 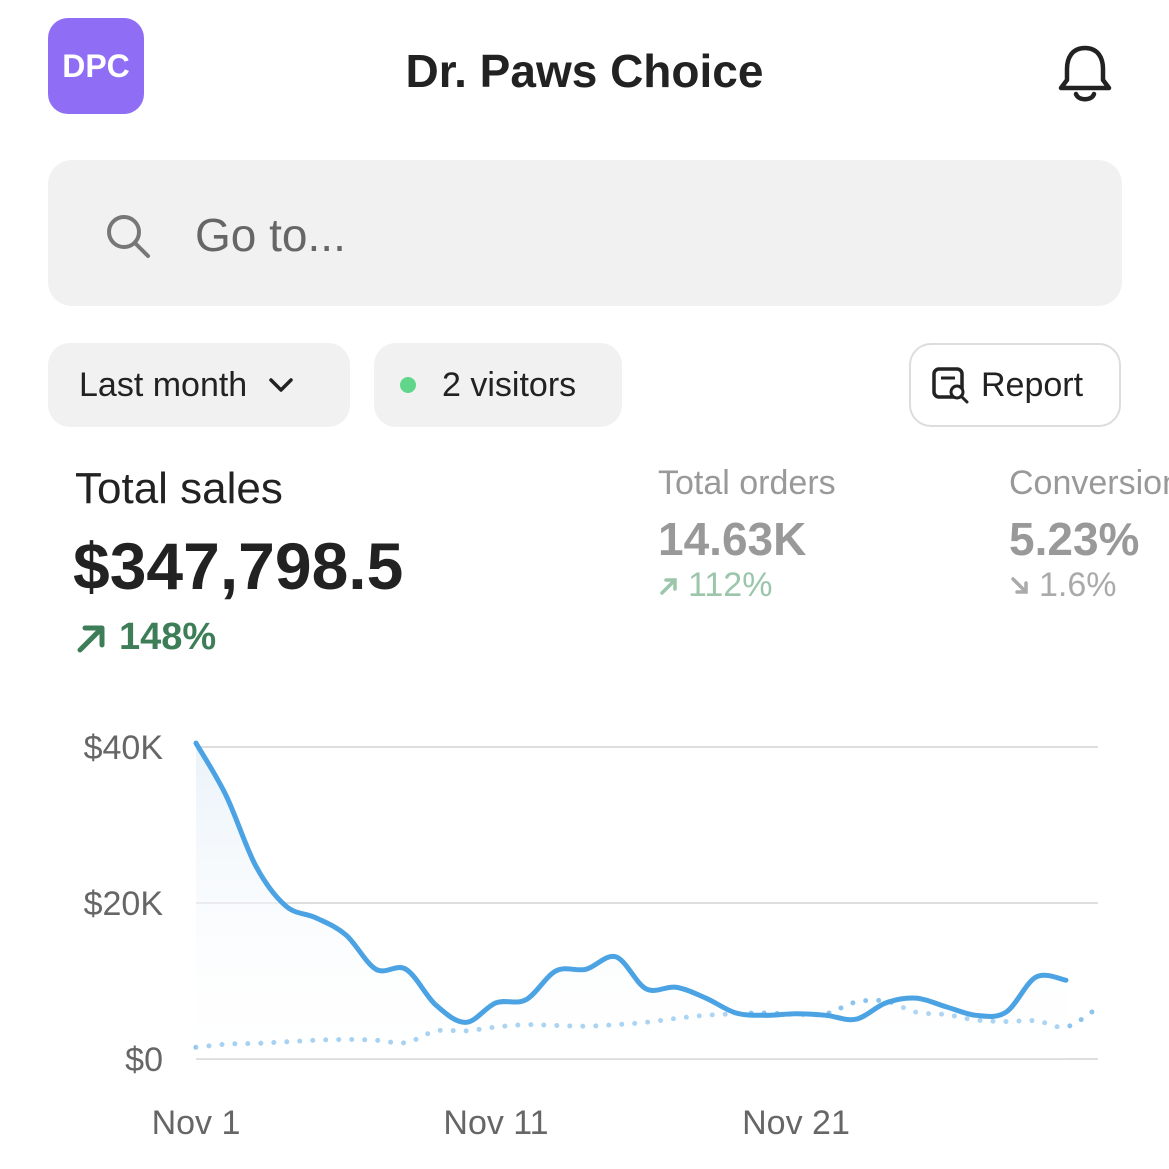 What do you see at coordinates (124, 904) in the screenshot?
I see `y-tick-label: $20K` at bounding box center [124, 904].